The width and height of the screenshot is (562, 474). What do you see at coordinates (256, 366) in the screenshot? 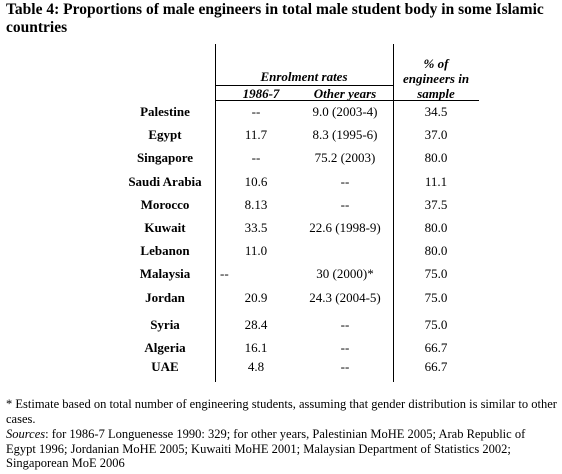
I see `row-1986: 4.8` at bounding box center [256, 366].